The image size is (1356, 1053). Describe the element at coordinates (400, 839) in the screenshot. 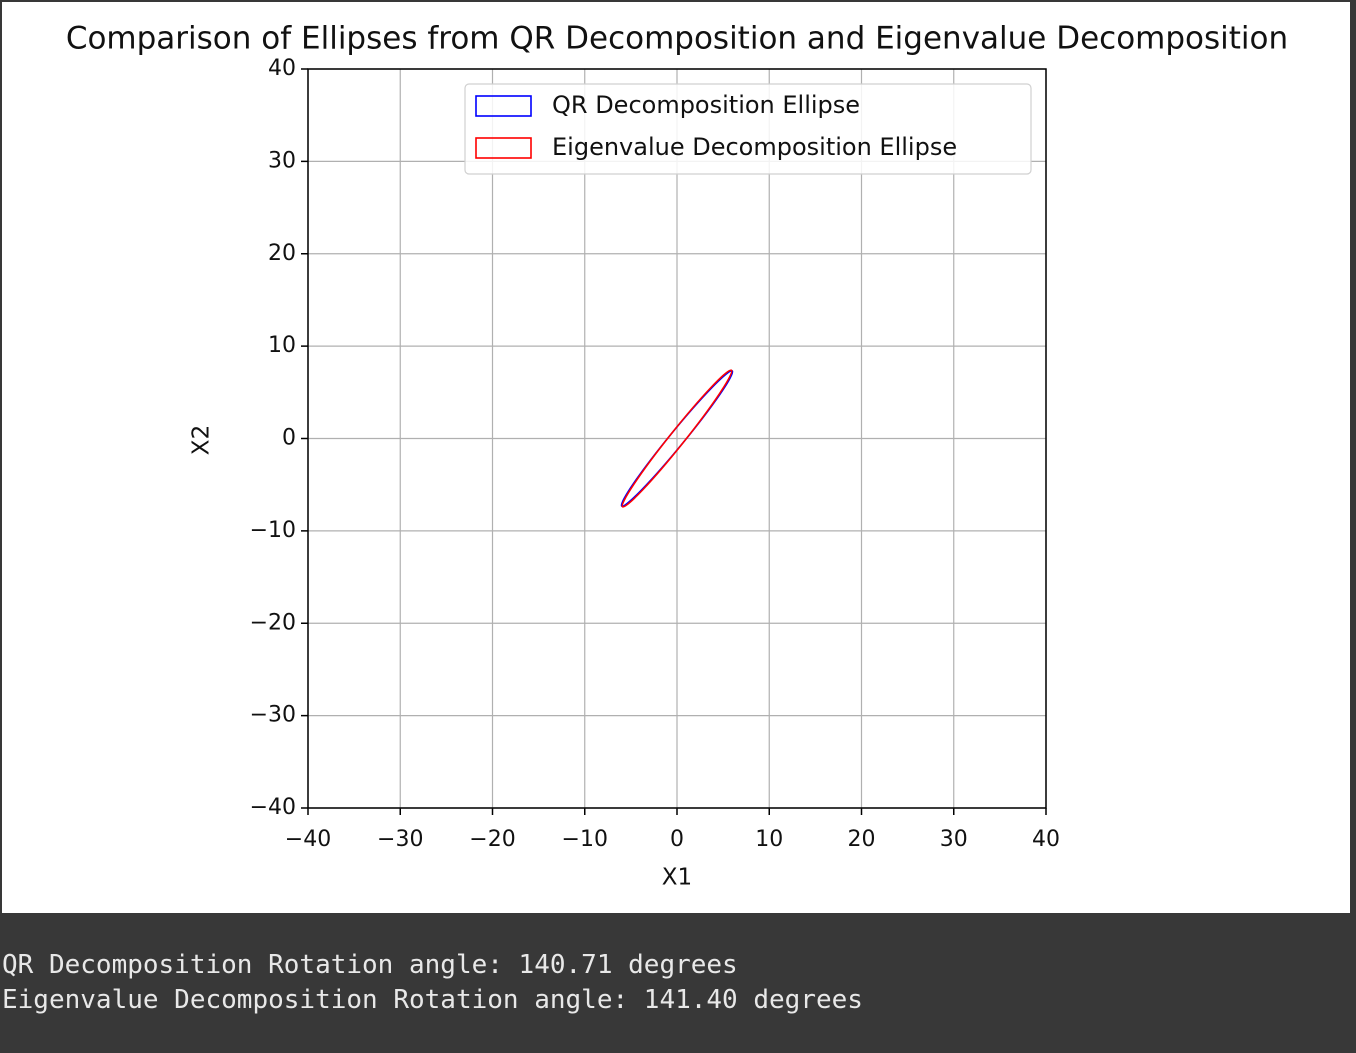

I see `x-tick-label: −30` at that location.